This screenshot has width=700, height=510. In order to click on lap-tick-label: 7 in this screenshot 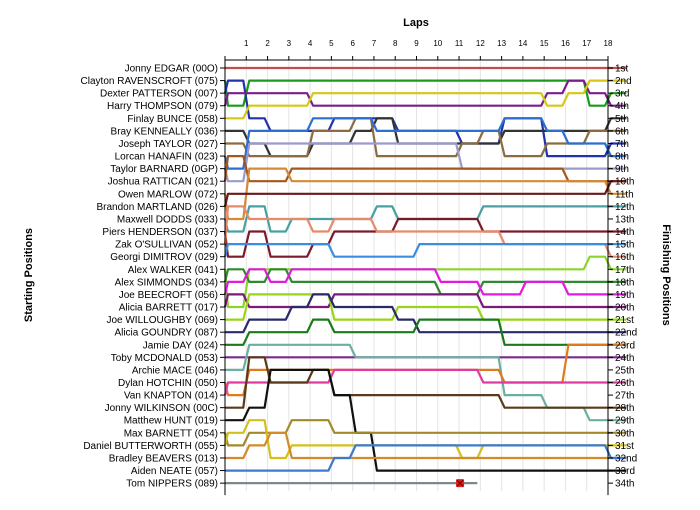, I will do `click(374, 43)`.